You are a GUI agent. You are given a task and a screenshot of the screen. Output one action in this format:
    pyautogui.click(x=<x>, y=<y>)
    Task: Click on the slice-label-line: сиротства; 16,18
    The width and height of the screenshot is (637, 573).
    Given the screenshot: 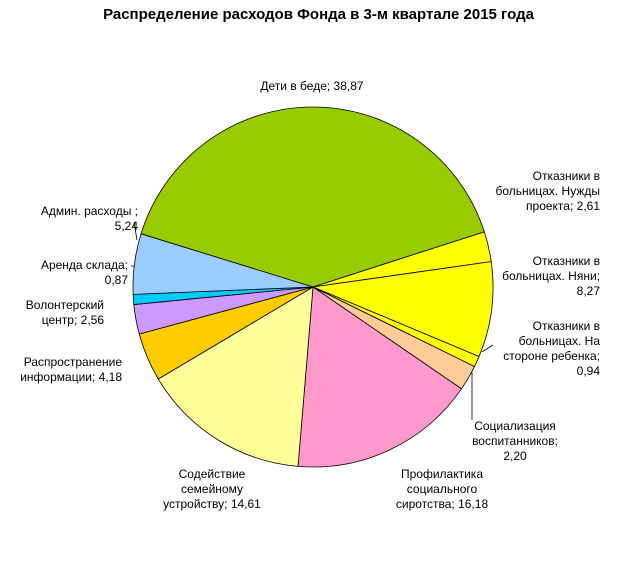 What is the action you would take?
    pyautogui.click(x=442, y=504)
    